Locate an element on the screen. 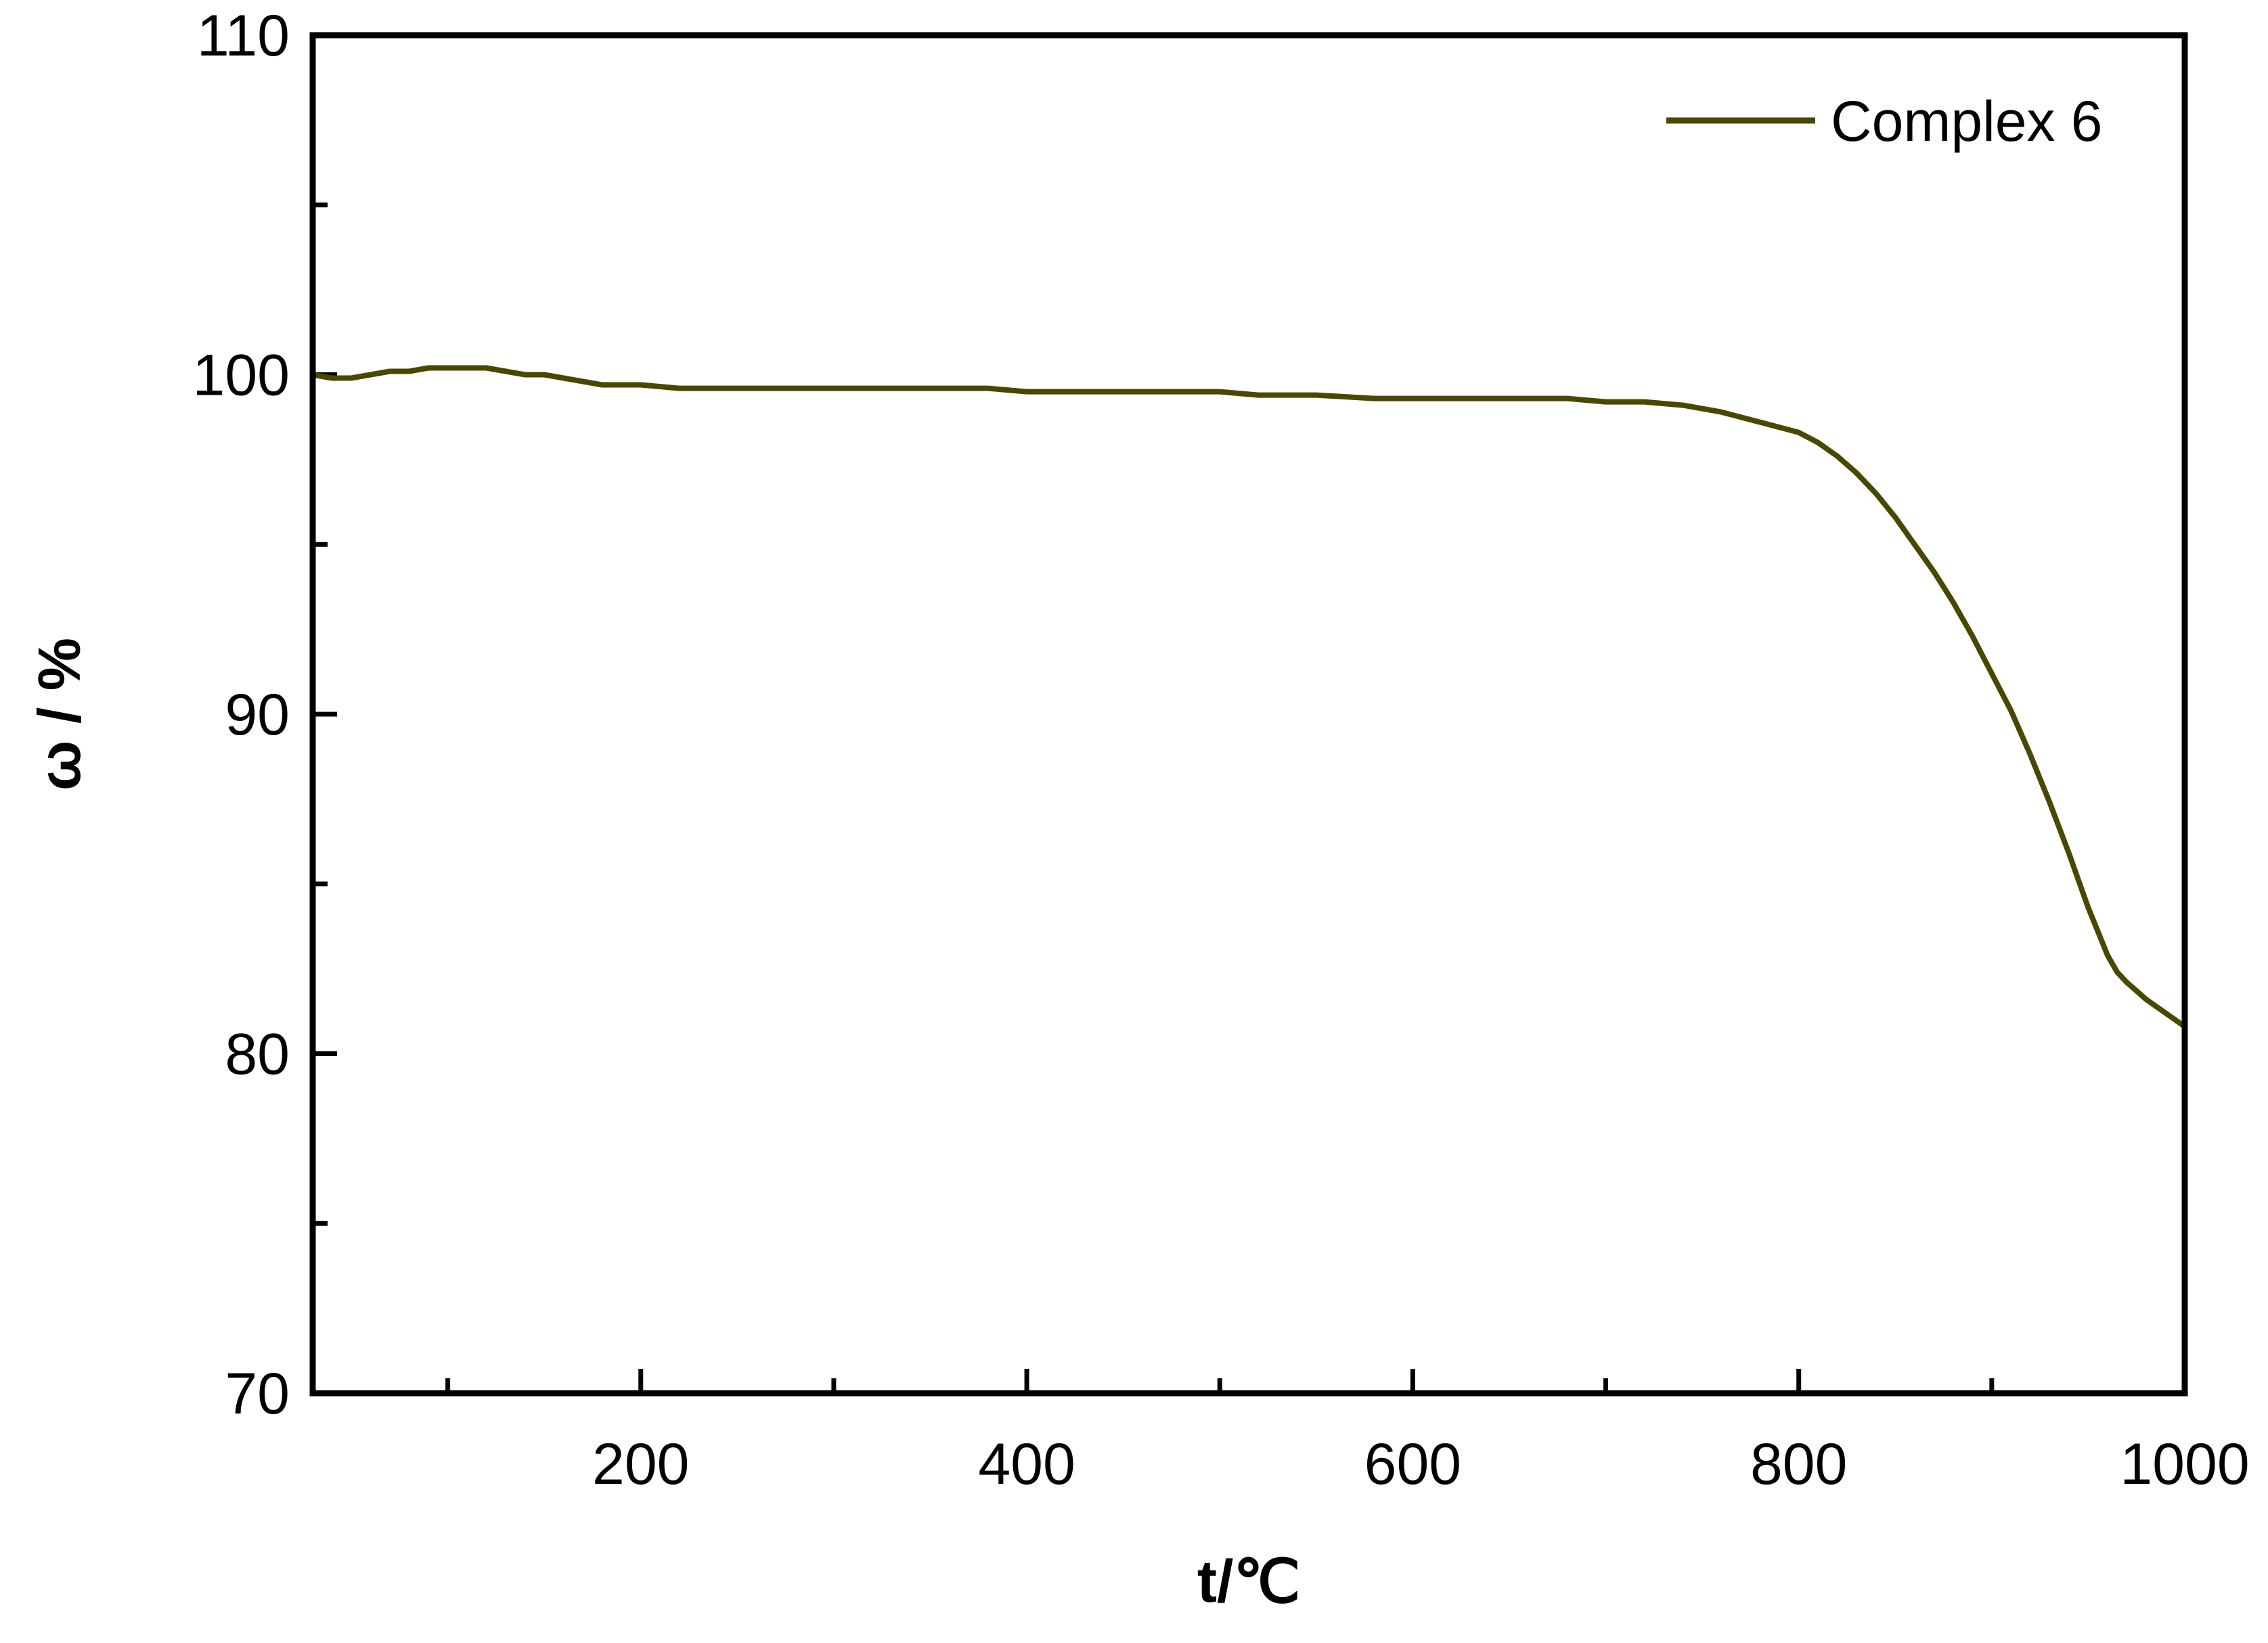  y-tick-label-70: 70 is located at coordinates (257, 1393).